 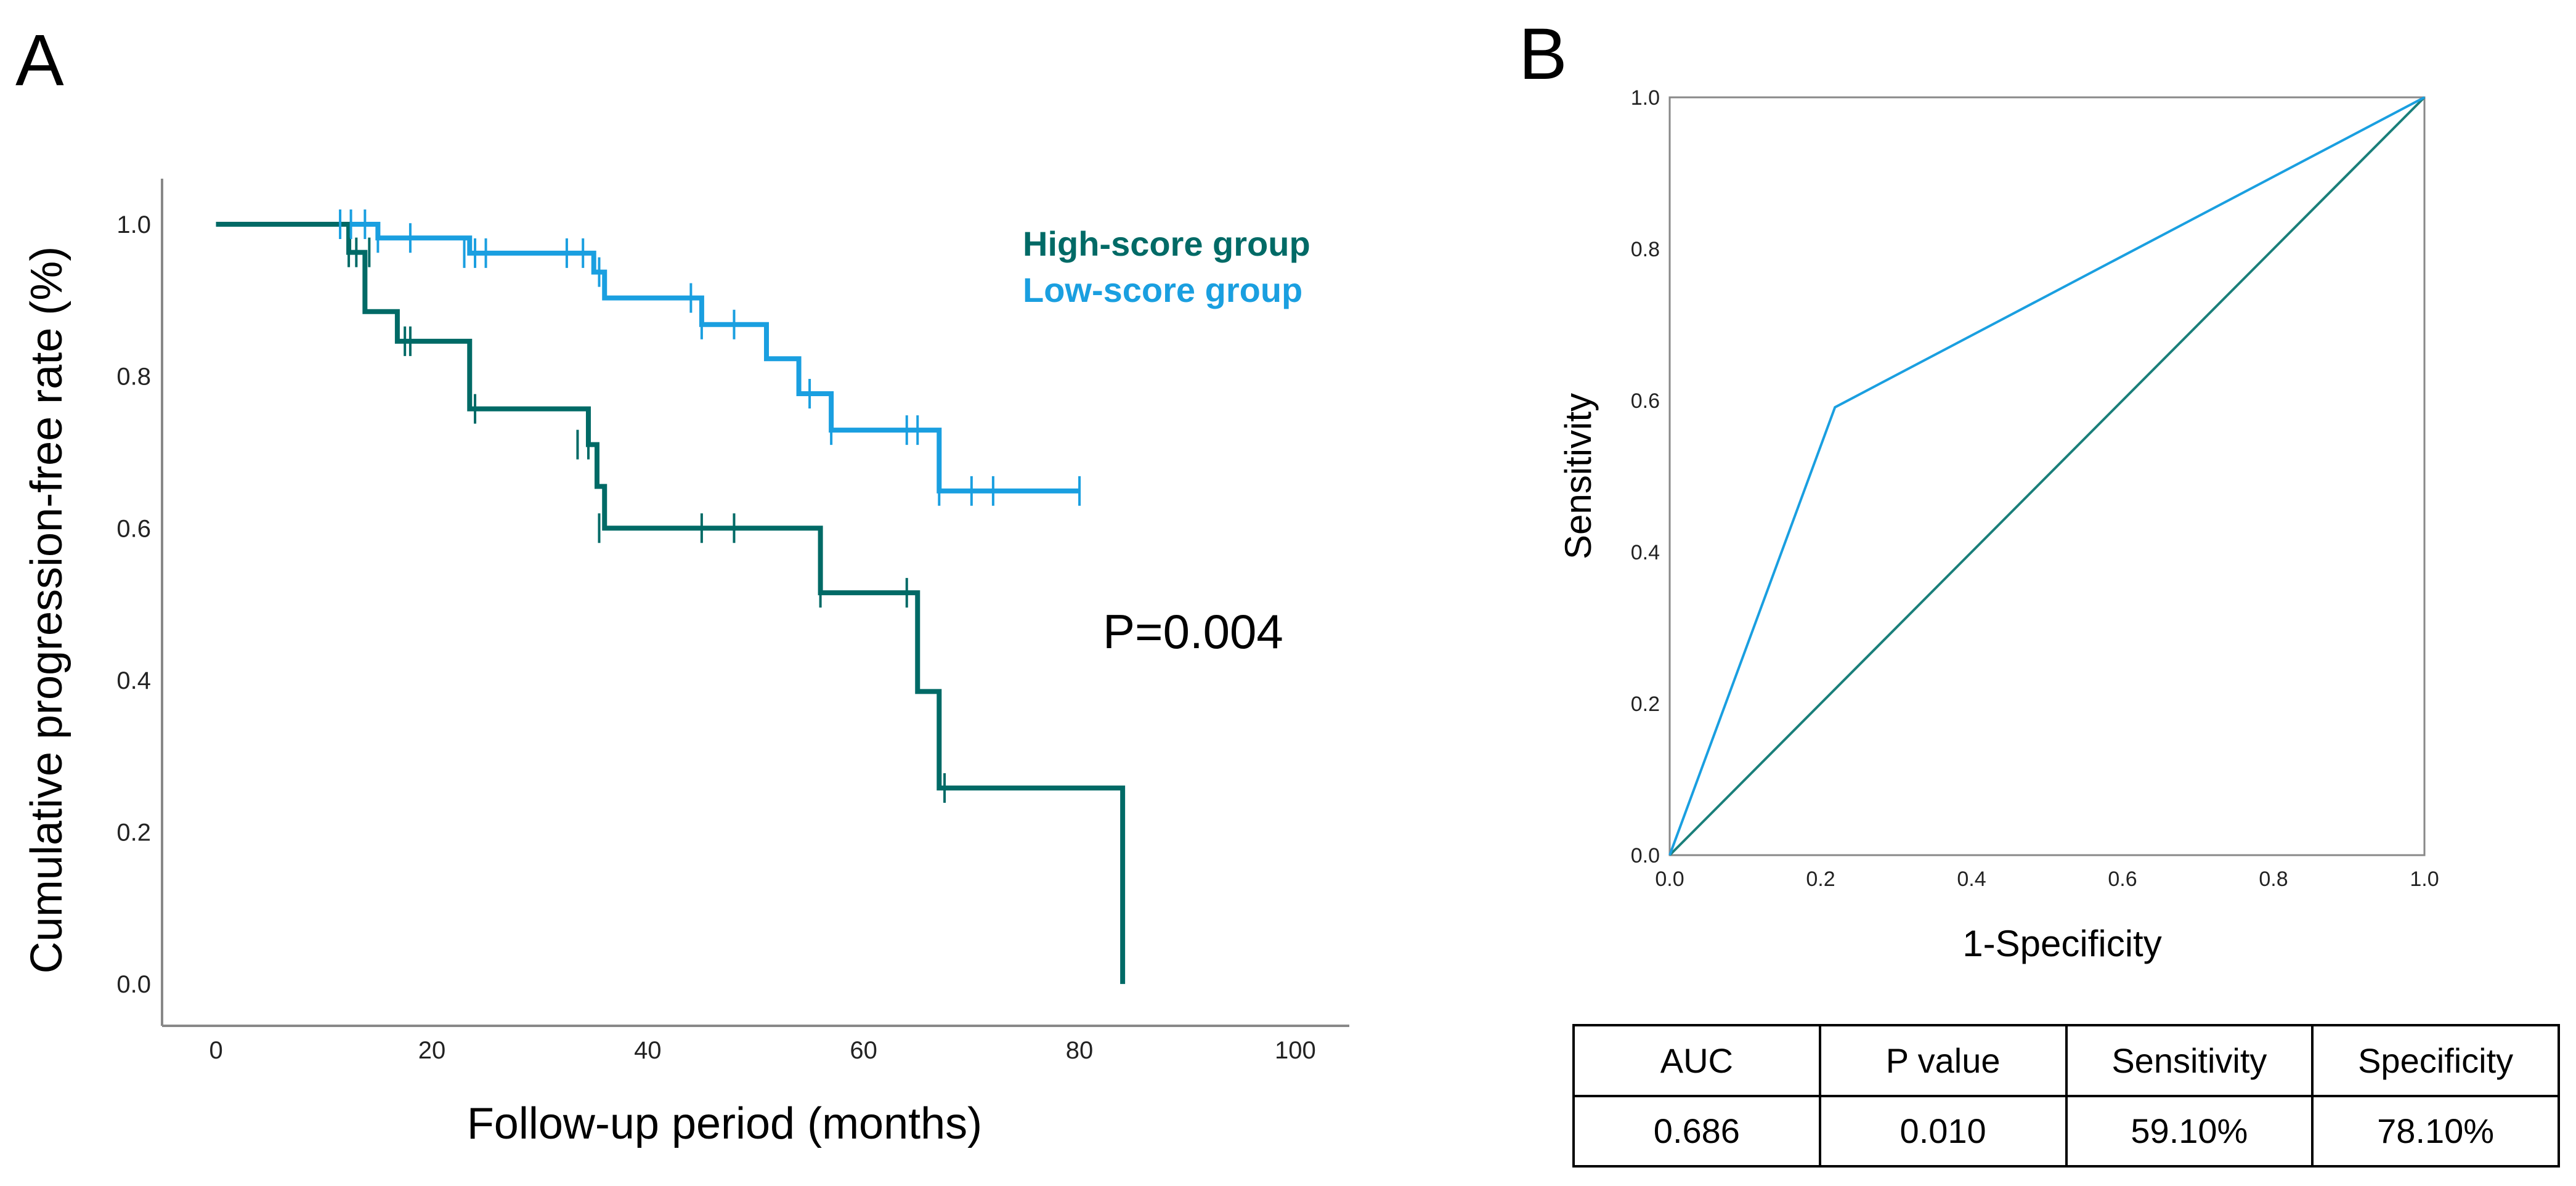 What do you see at coordinates (1645, 98) in the screenshot?
I see `roc-y-tick-label: 1.0` at bounding box center [1645, 98].